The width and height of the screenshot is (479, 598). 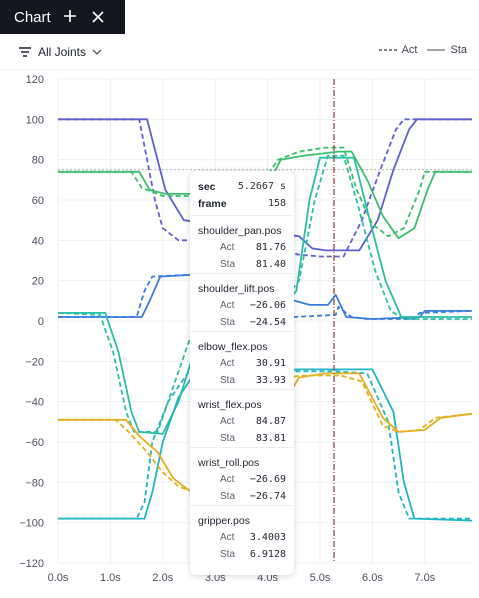 I want to click on y-tick-label: 0, so click(x=41, y=322).